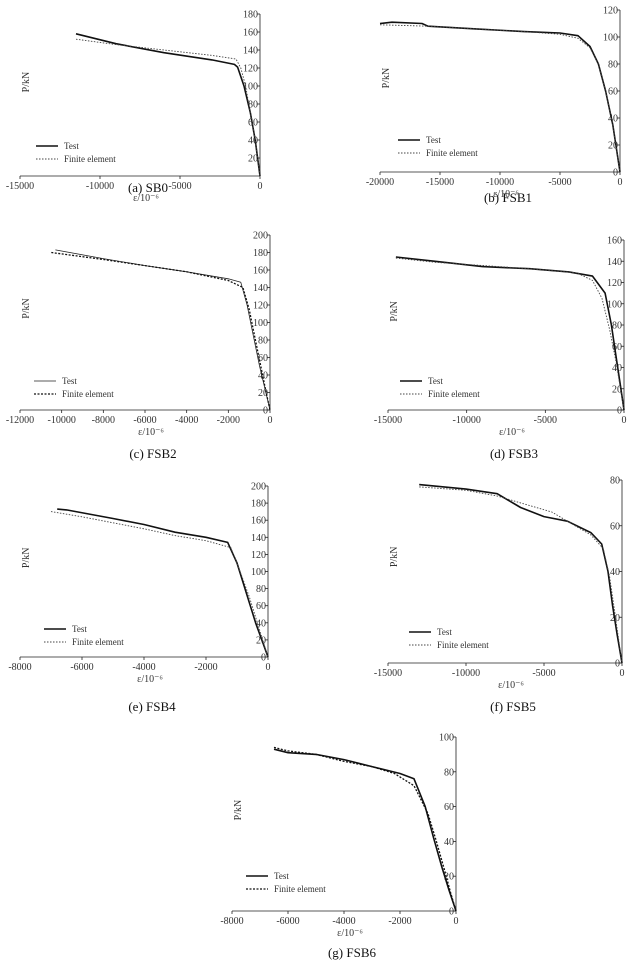 Image resolution: width=640 pixels, height=968 pixels. Describe the element at coordinates (258, 487) in the screenshot. I see `y-tick-label: 200` at that location.